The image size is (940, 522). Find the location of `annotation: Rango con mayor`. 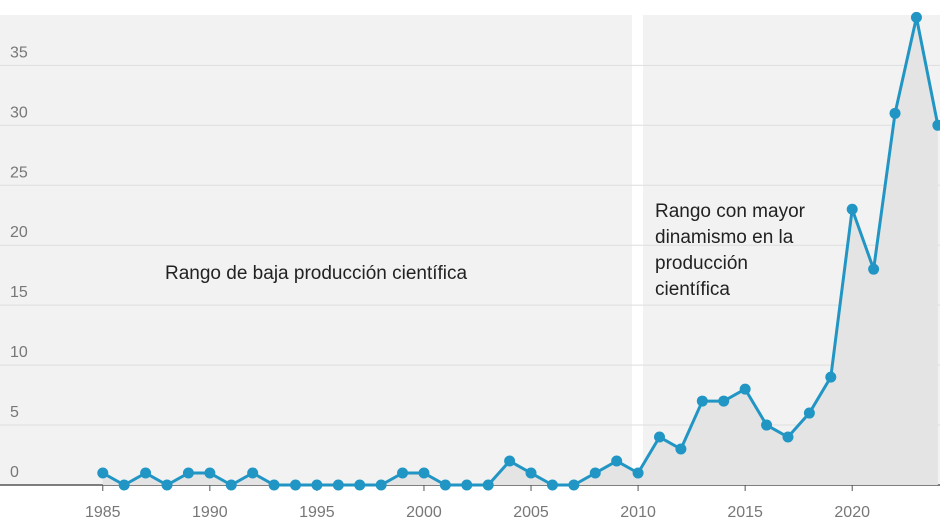

annotation: Rango con mayor is located at coordinates (730, 211).